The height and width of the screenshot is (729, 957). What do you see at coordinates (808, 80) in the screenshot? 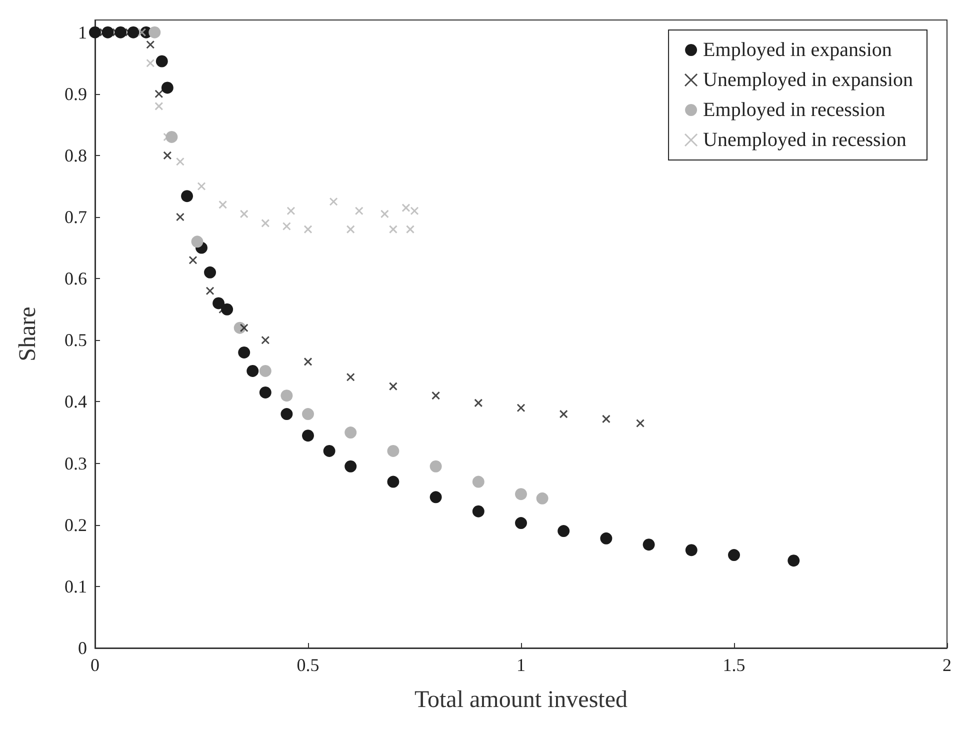
I see `legend-label: Unemployed in expansion` at bounding box center [808, 80].